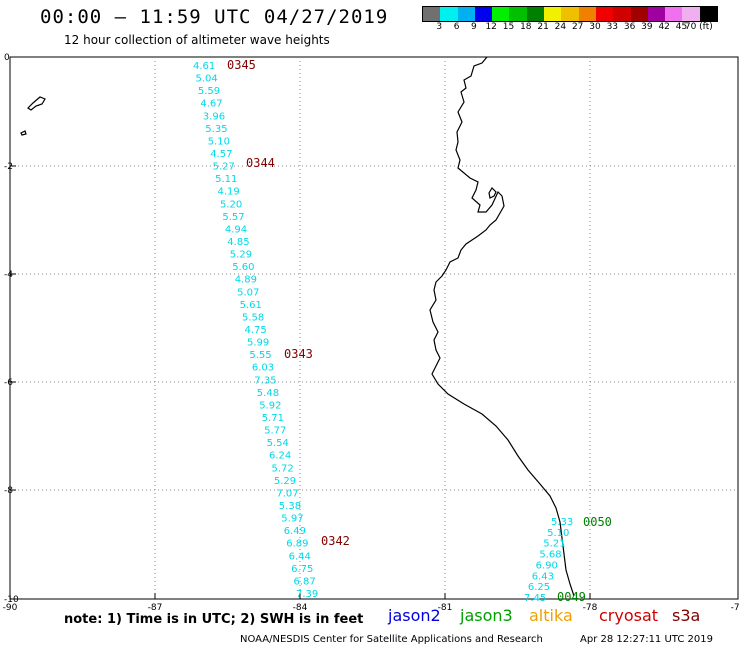 The image size is (740, 650). Describe the element at coordinates (290, 506) in the screenshot. I see `swh-value: 5.38` at that location.